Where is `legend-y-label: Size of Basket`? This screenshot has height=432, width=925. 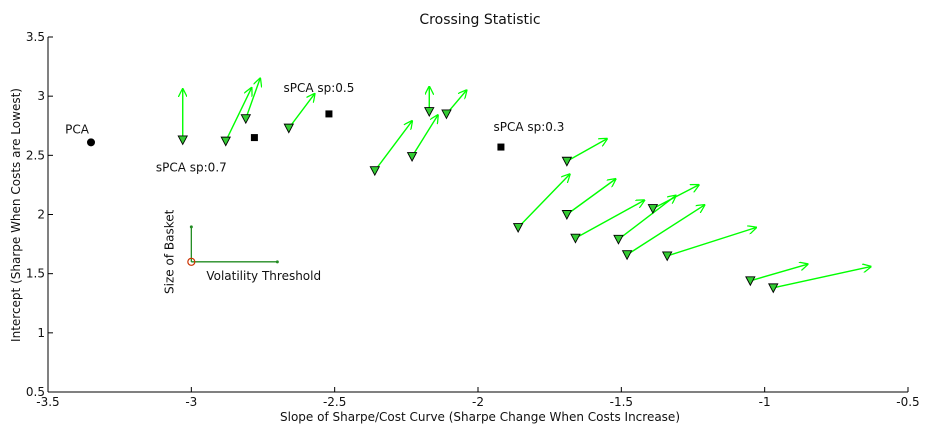 legend-y-label: Size of Basket is located at coordinates (169, 251).